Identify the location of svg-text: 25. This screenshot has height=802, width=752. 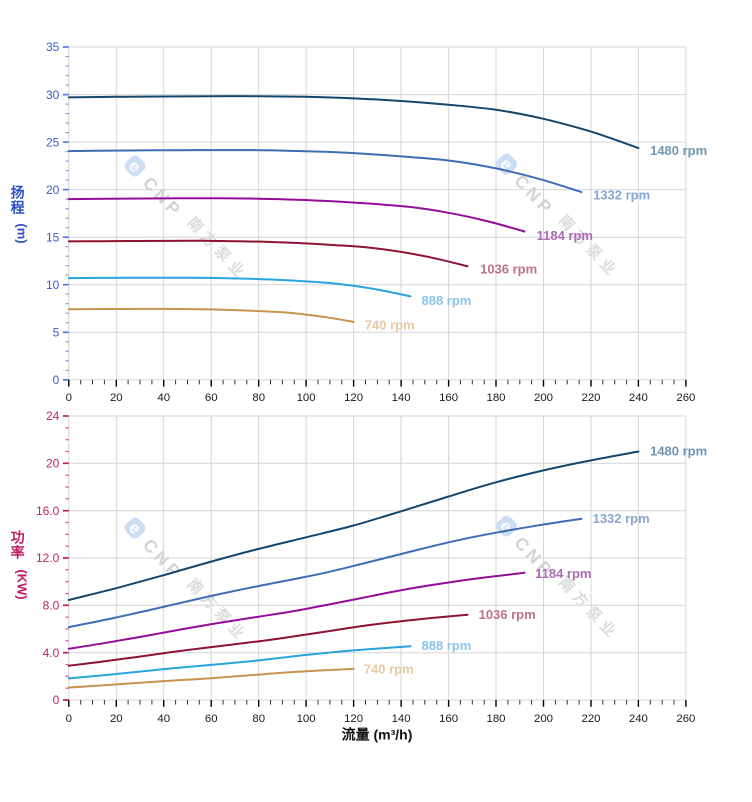
(53, 142).